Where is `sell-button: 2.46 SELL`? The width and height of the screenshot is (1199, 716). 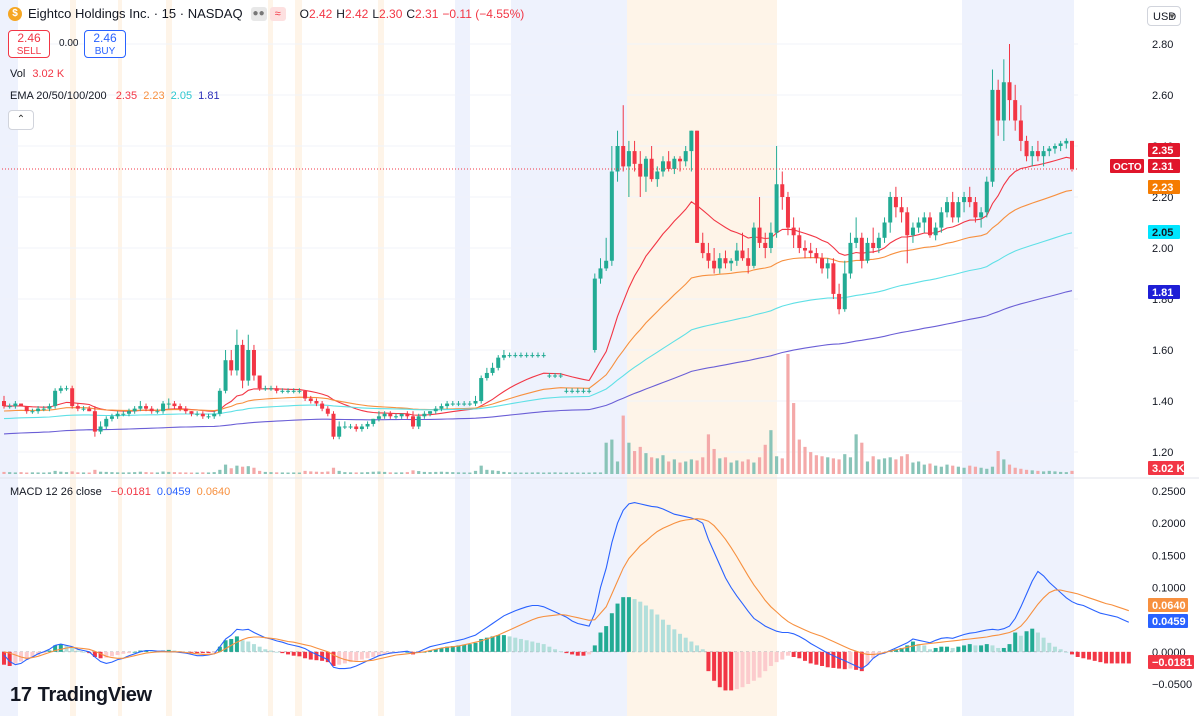
sell-button: 2.46 SELL is located at coordinates (29, 44).